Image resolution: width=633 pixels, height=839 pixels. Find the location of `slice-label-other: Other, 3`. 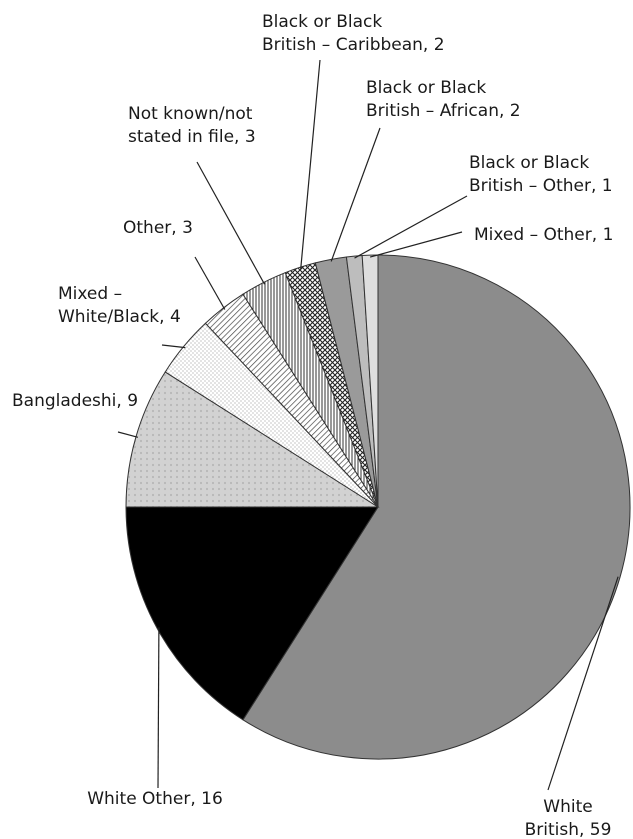

slice-label-other: Other, 3 is located at coordinates (158, 228).